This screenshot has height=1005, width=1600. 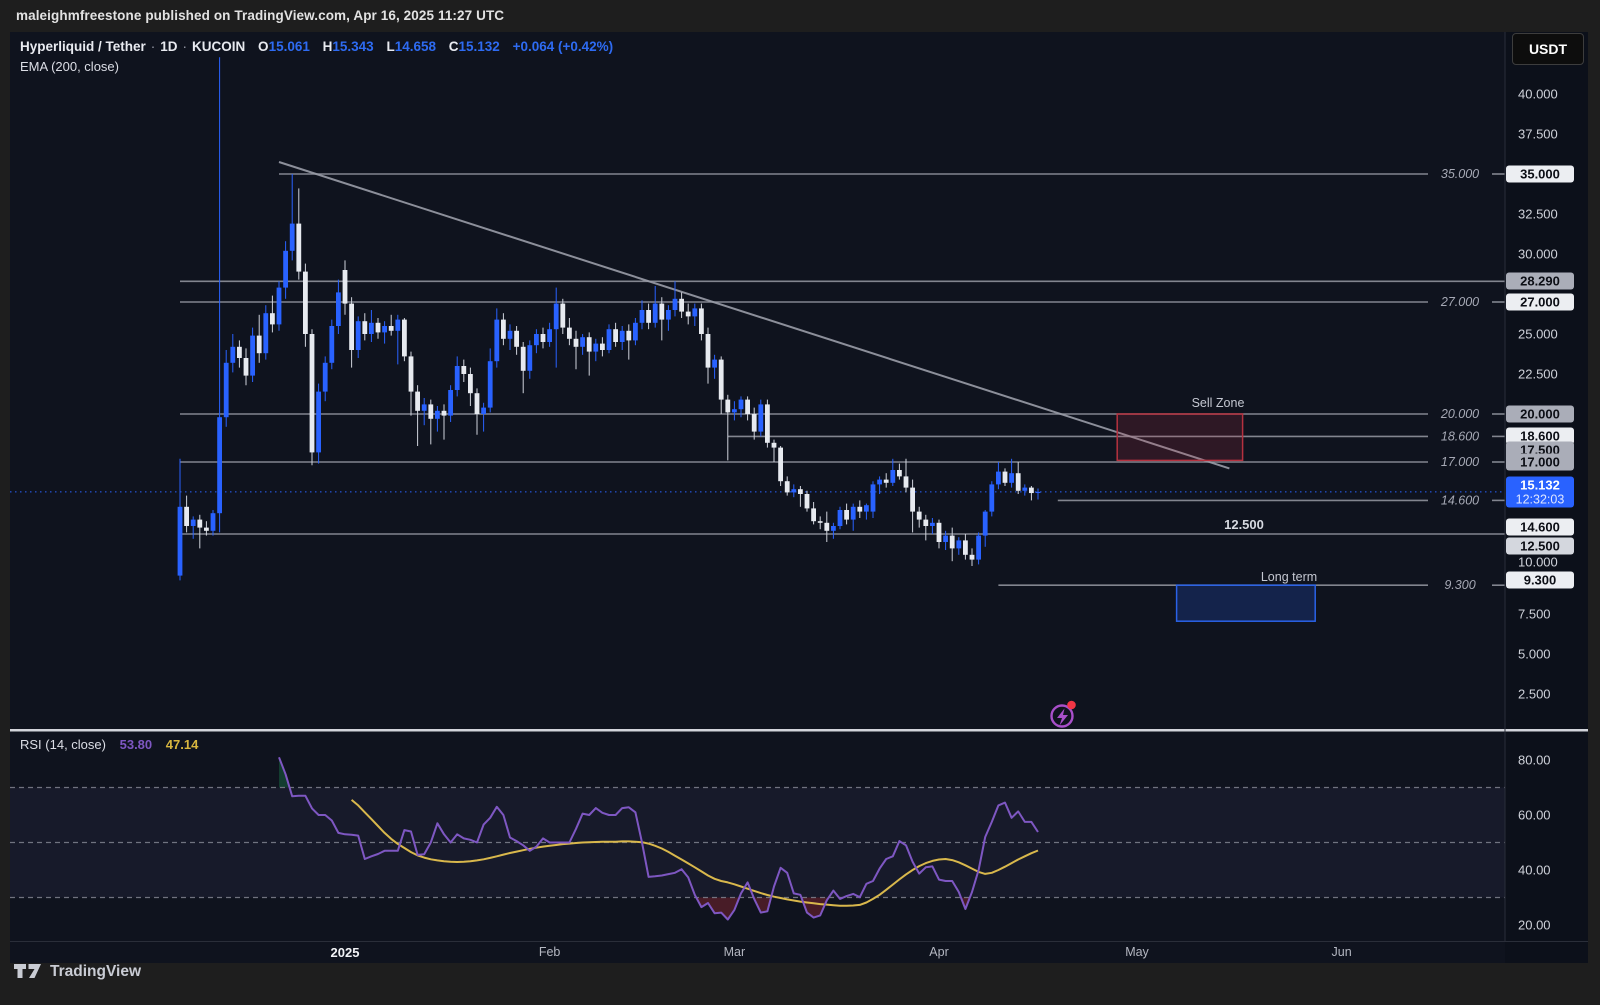 What do you see at coordinates (1289, 577) in the screenshot?
I see `long-term-label: Long term` at bounding box center [1289, 577].